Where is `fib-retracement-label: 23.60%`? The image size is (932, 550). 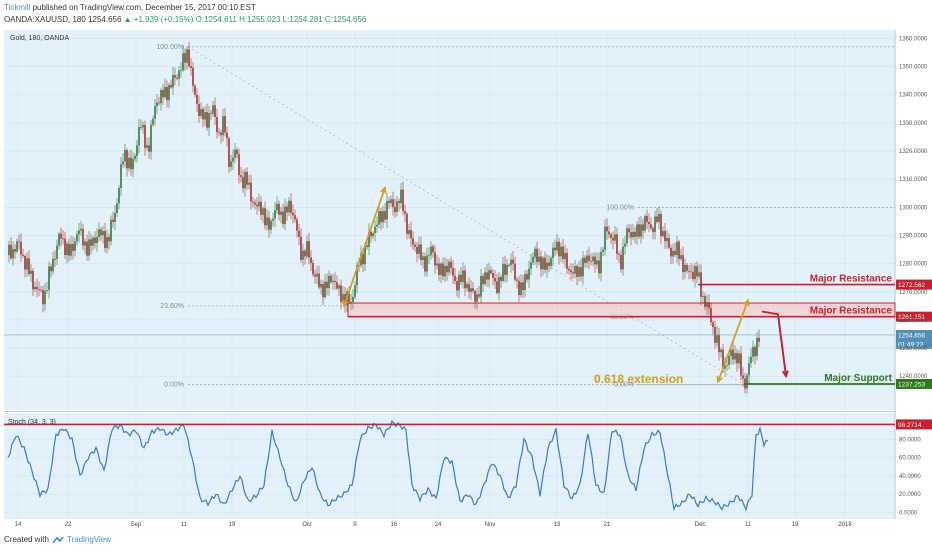 fib-retracement-label: 23.60% is located at coordinates (172, 306).